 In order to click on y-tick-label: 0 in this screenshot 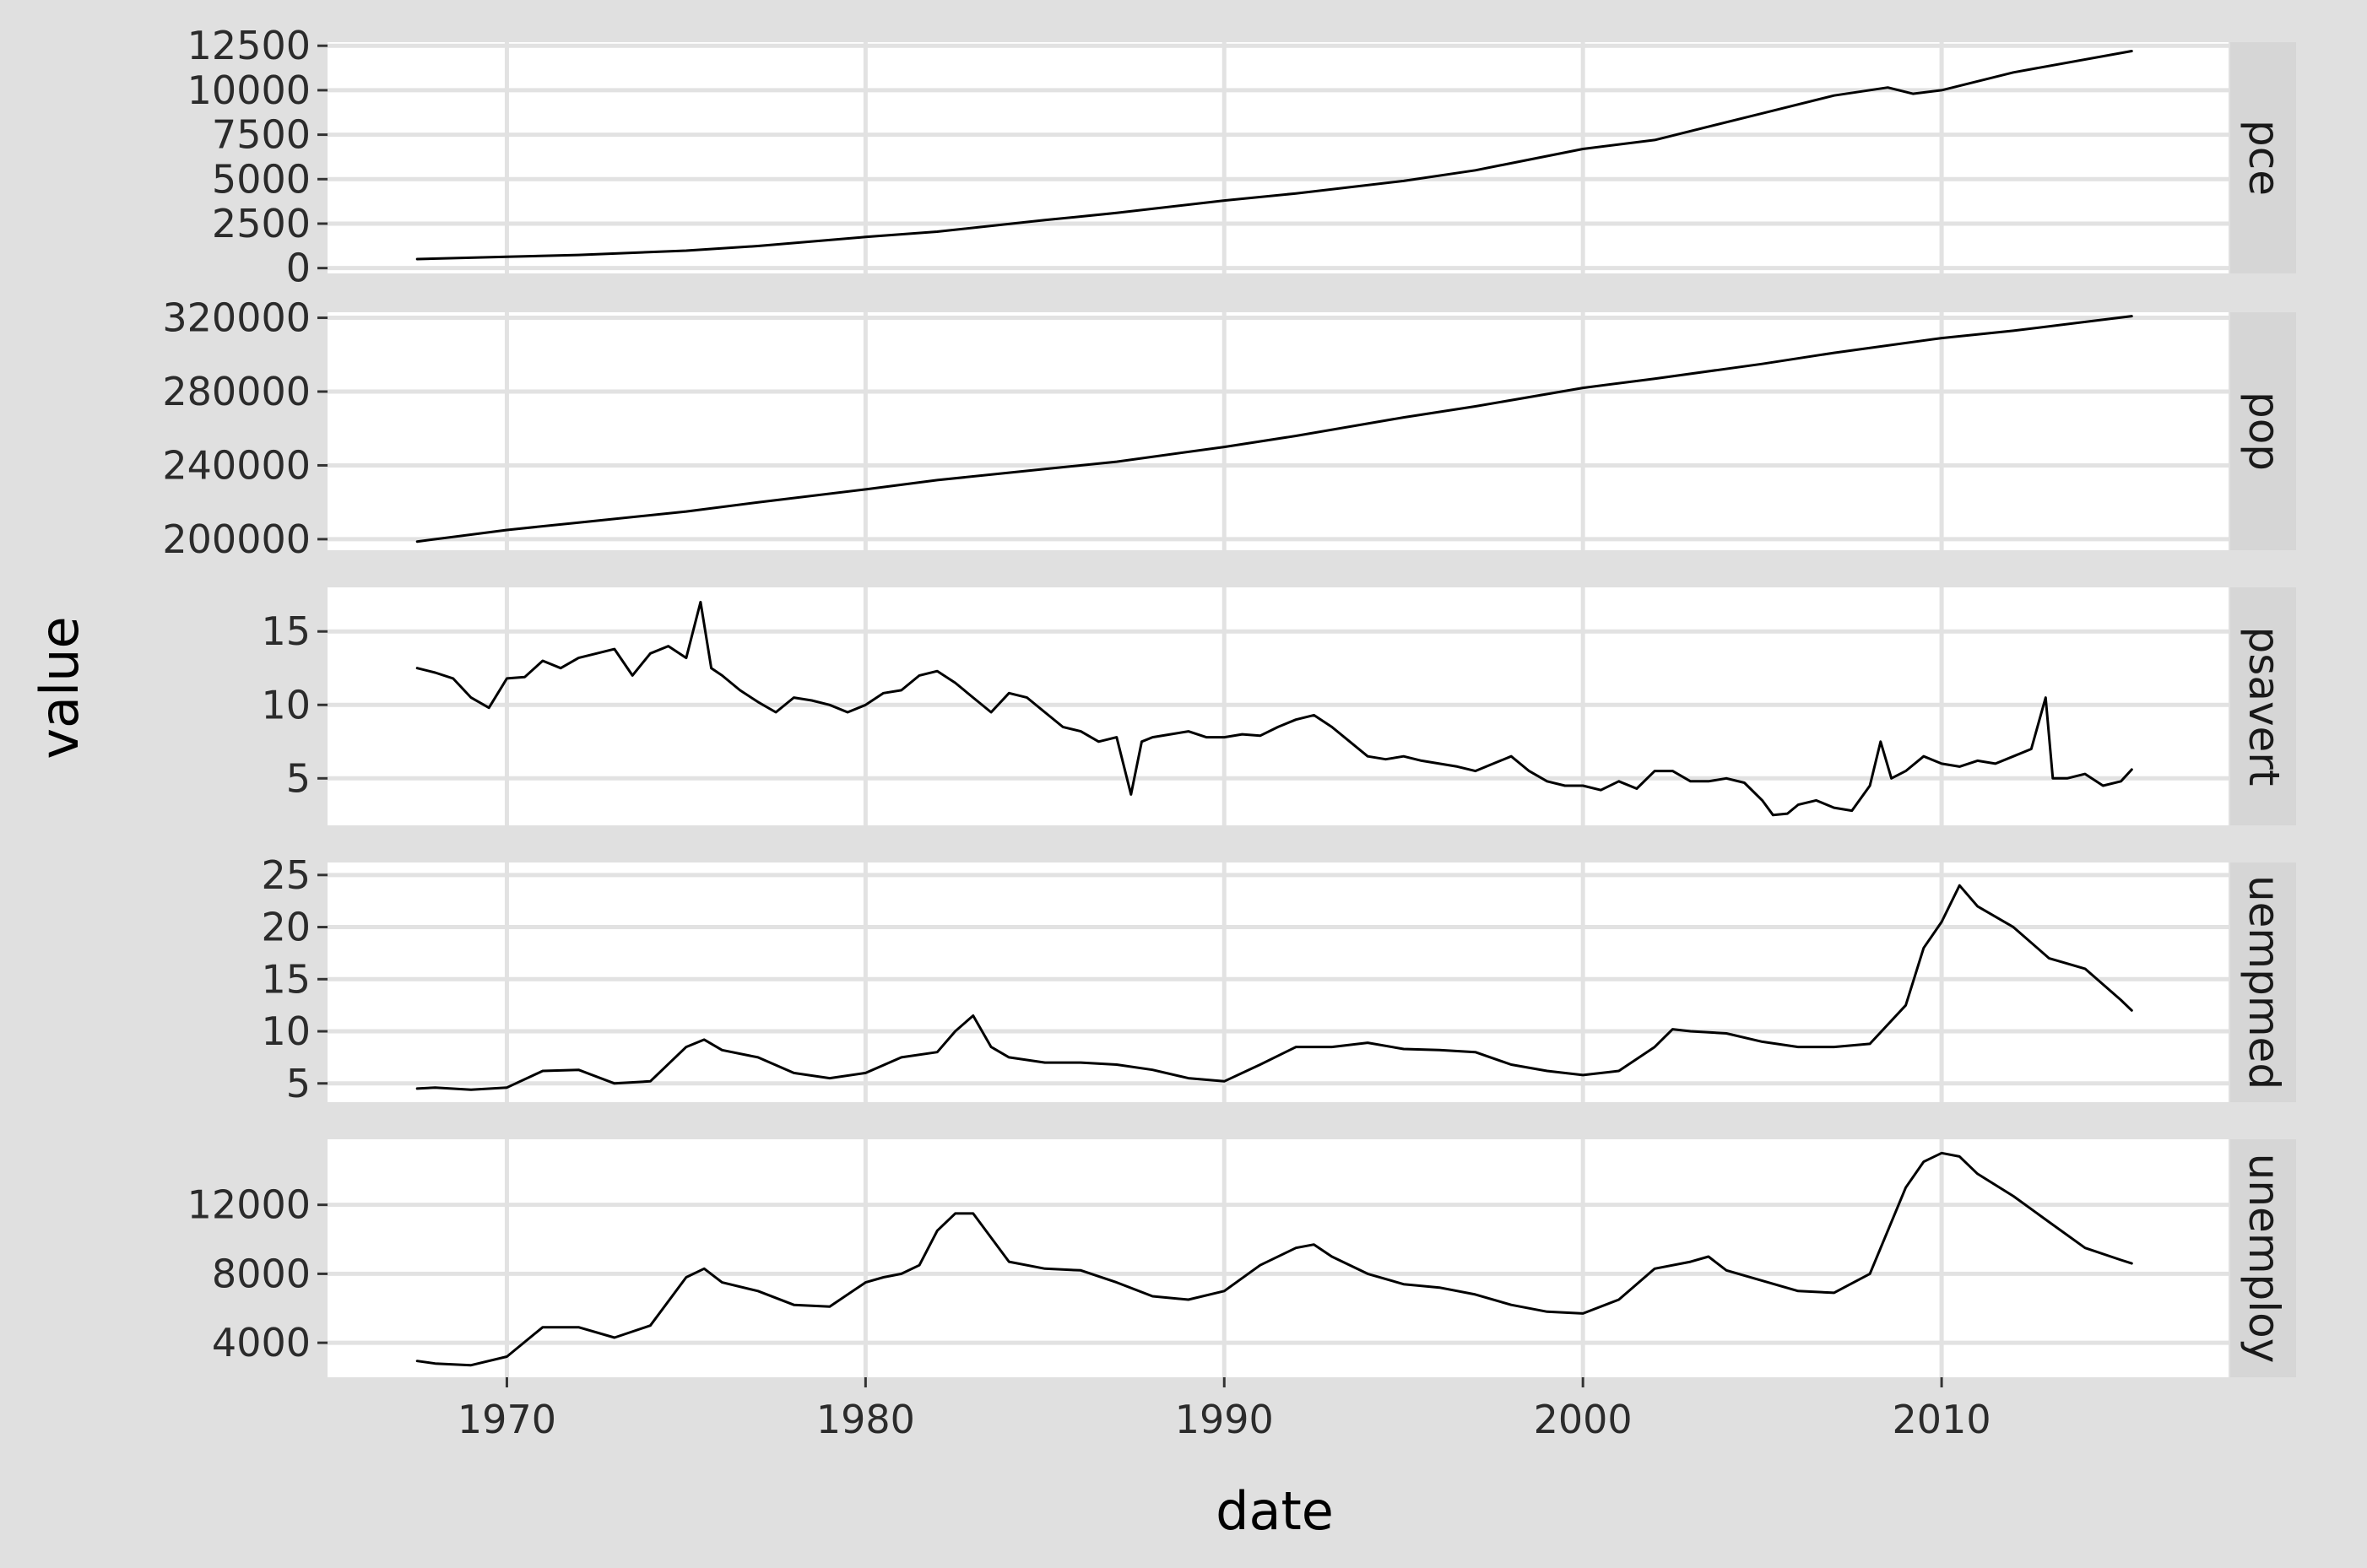, I will do `click(298, 268)`.